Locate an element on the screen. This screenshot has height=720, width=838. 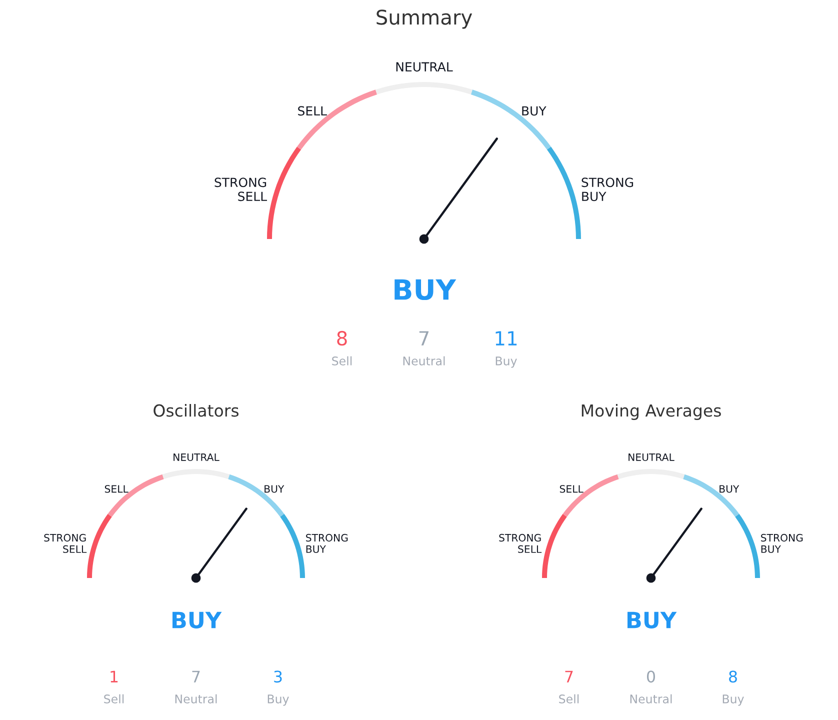
chart-title: Summary is located at coordinates (424, 19).